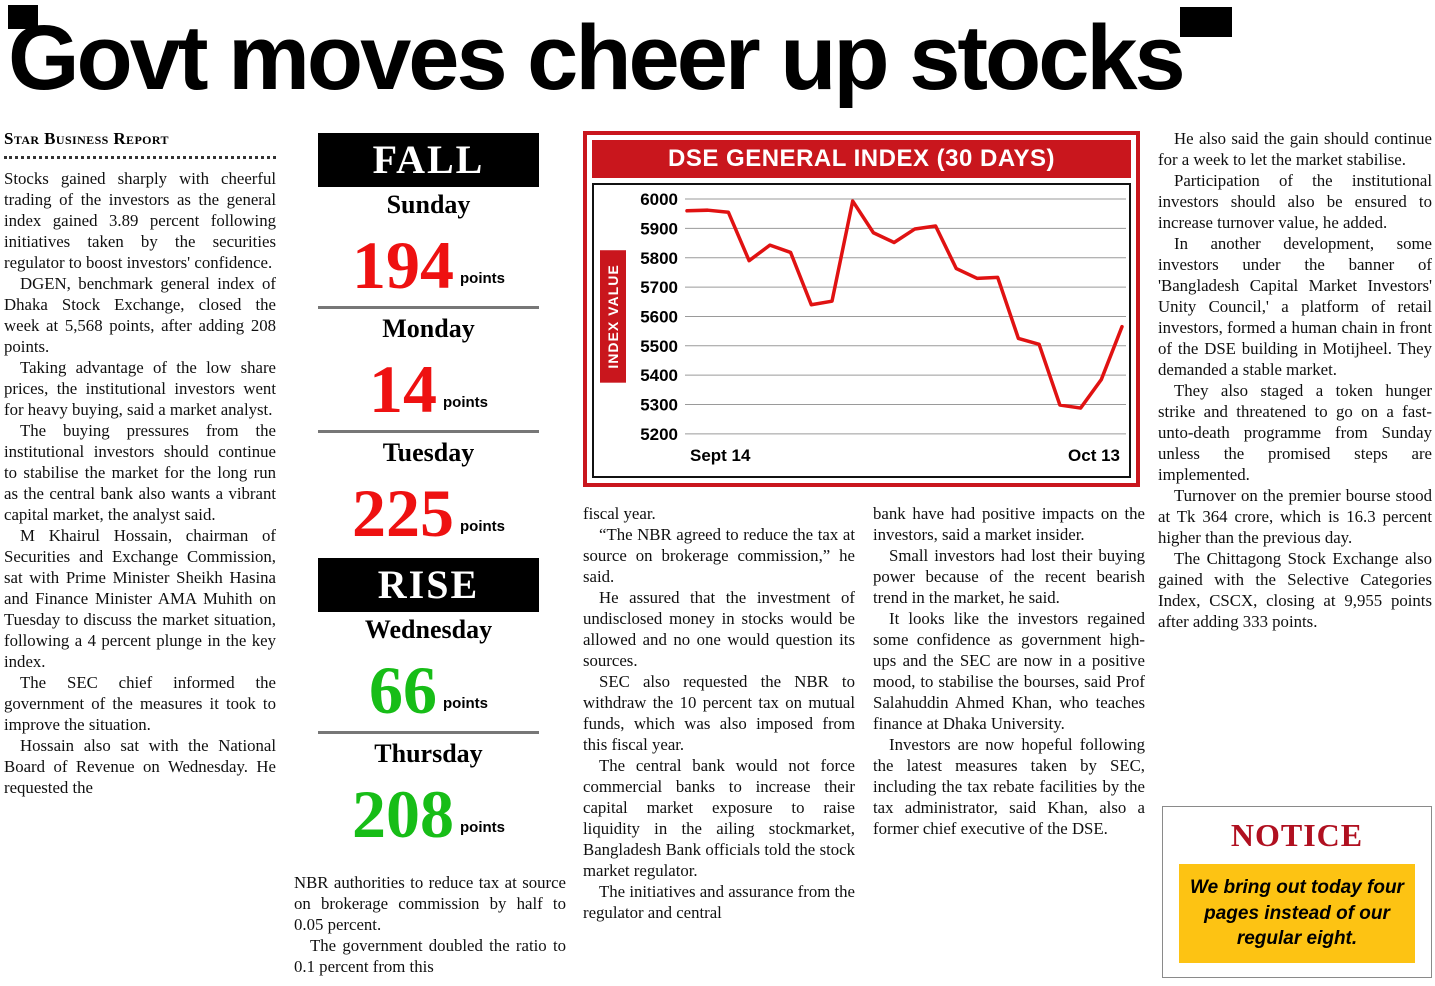 The image size is (1435, 986). What do you see at coordinates (403, 513) in the screenshot?
I see `points-value: 225` at bounding box center [403, 513].